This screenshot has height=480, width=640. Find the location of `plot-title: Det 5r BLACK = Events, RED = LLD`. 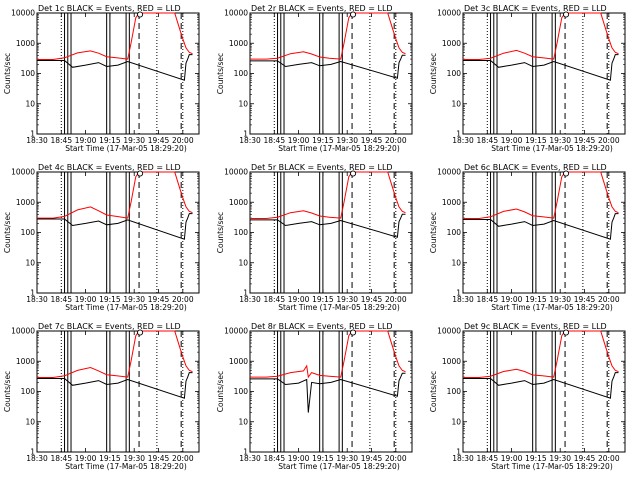

plot-title: Det 5r BLACK = Events, RED = LLD is located at coordinates (322, 167).